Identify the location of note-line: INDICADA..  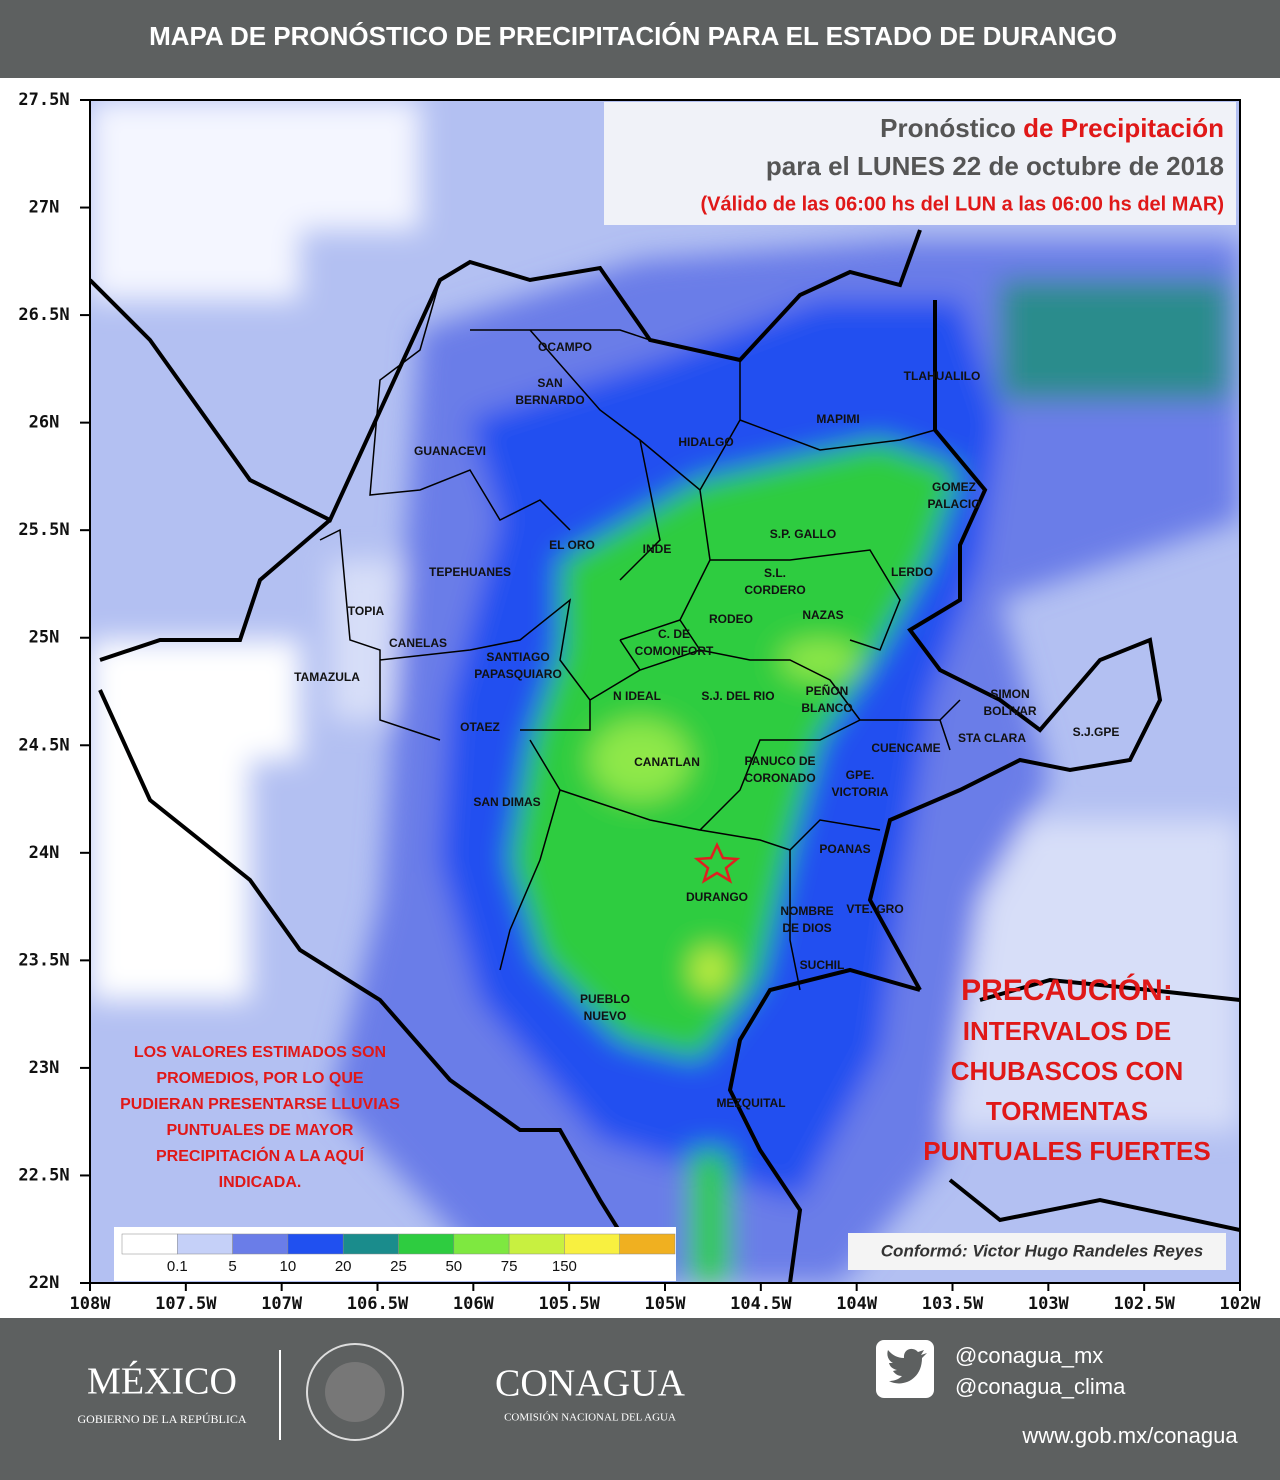
(260, 1182).